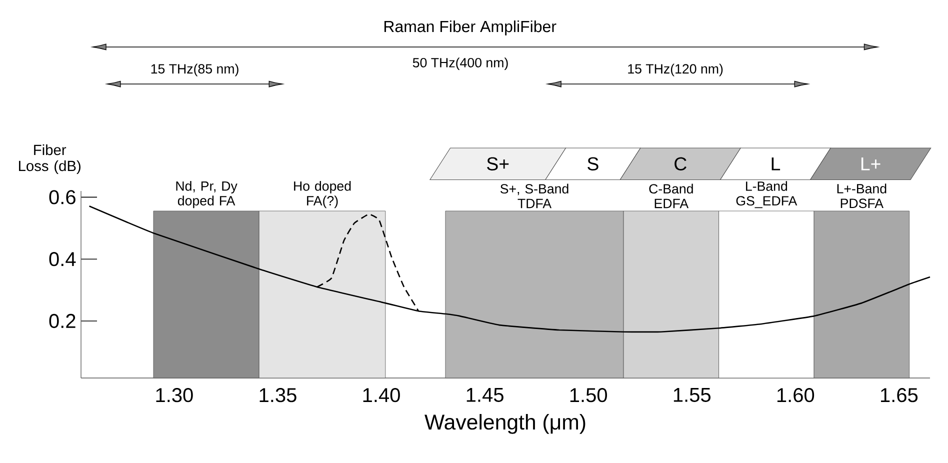 This screenshot has height=463, width=948. Describe the element at coordinates (767, 194) in the screenshot. I see `band-label: L-Band GS_EDFA` at that location.